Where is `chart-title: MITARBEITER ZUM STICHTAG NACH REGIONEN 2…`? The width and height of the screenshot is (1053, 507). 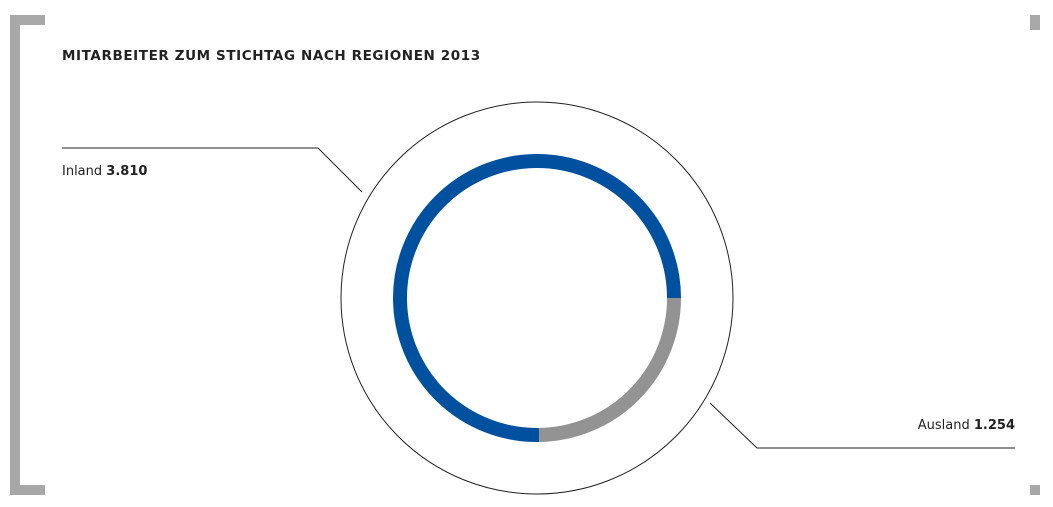
chart-title: MITARBEITER ZUM STICHTAG NACH REGIONEN 2… is located at coordinates (271, 56).